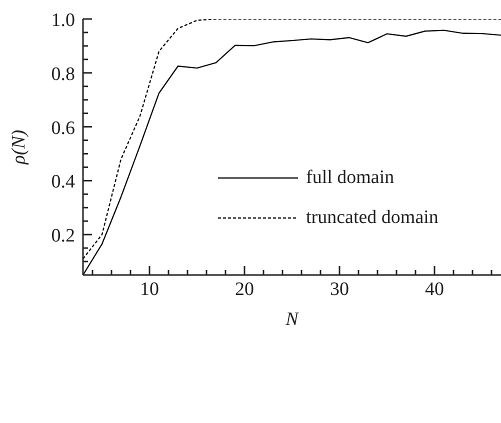  What do you see at coordinates (63, 182) in the screenshot?
I see `y-tick-label: 0.4` at bounding box center [63, 182].